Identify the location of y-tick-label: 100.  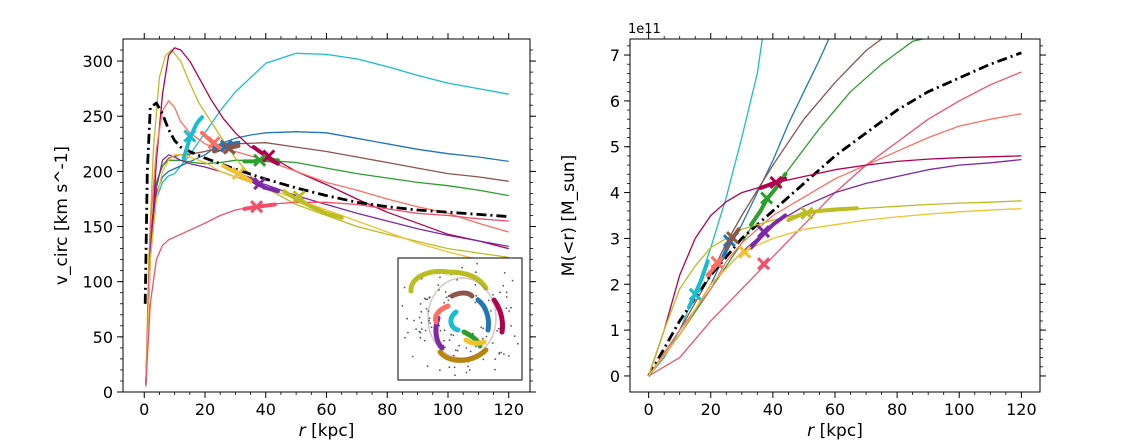
(97, 282).